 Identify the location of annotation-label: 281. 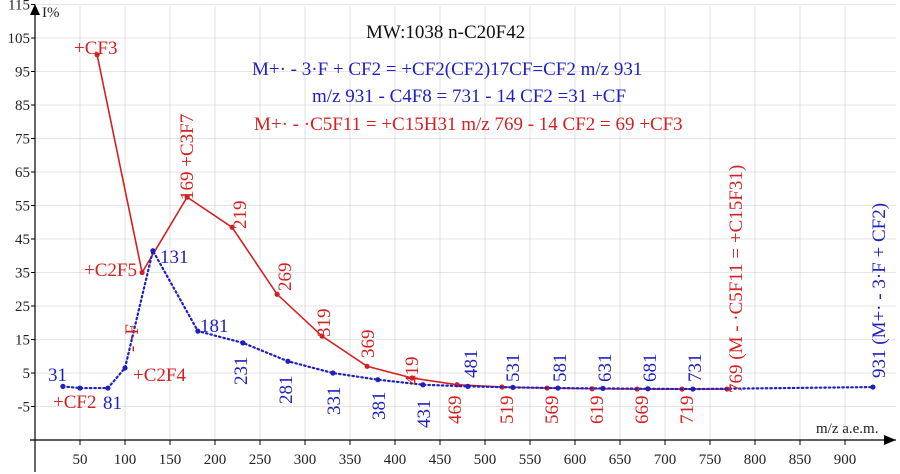
(286, 390).